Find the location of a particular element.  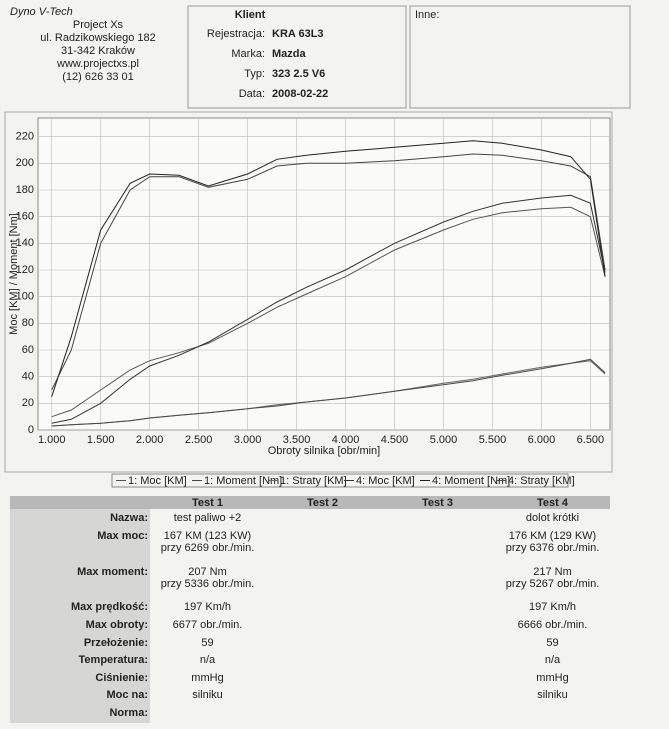

y-axis-label: Moc [KM] / Moment [Nm] is located at coordinates (14, 274).